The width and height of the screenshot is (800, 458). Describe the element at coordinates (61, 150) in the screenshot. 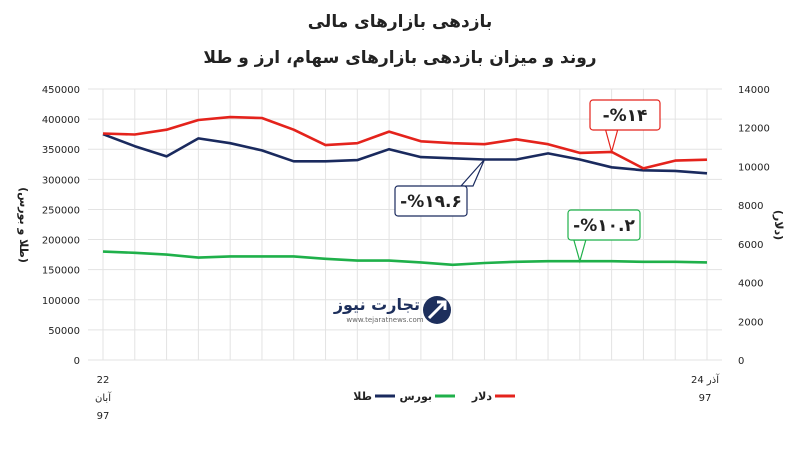

I see `y-tick-left: 350000` at that location.